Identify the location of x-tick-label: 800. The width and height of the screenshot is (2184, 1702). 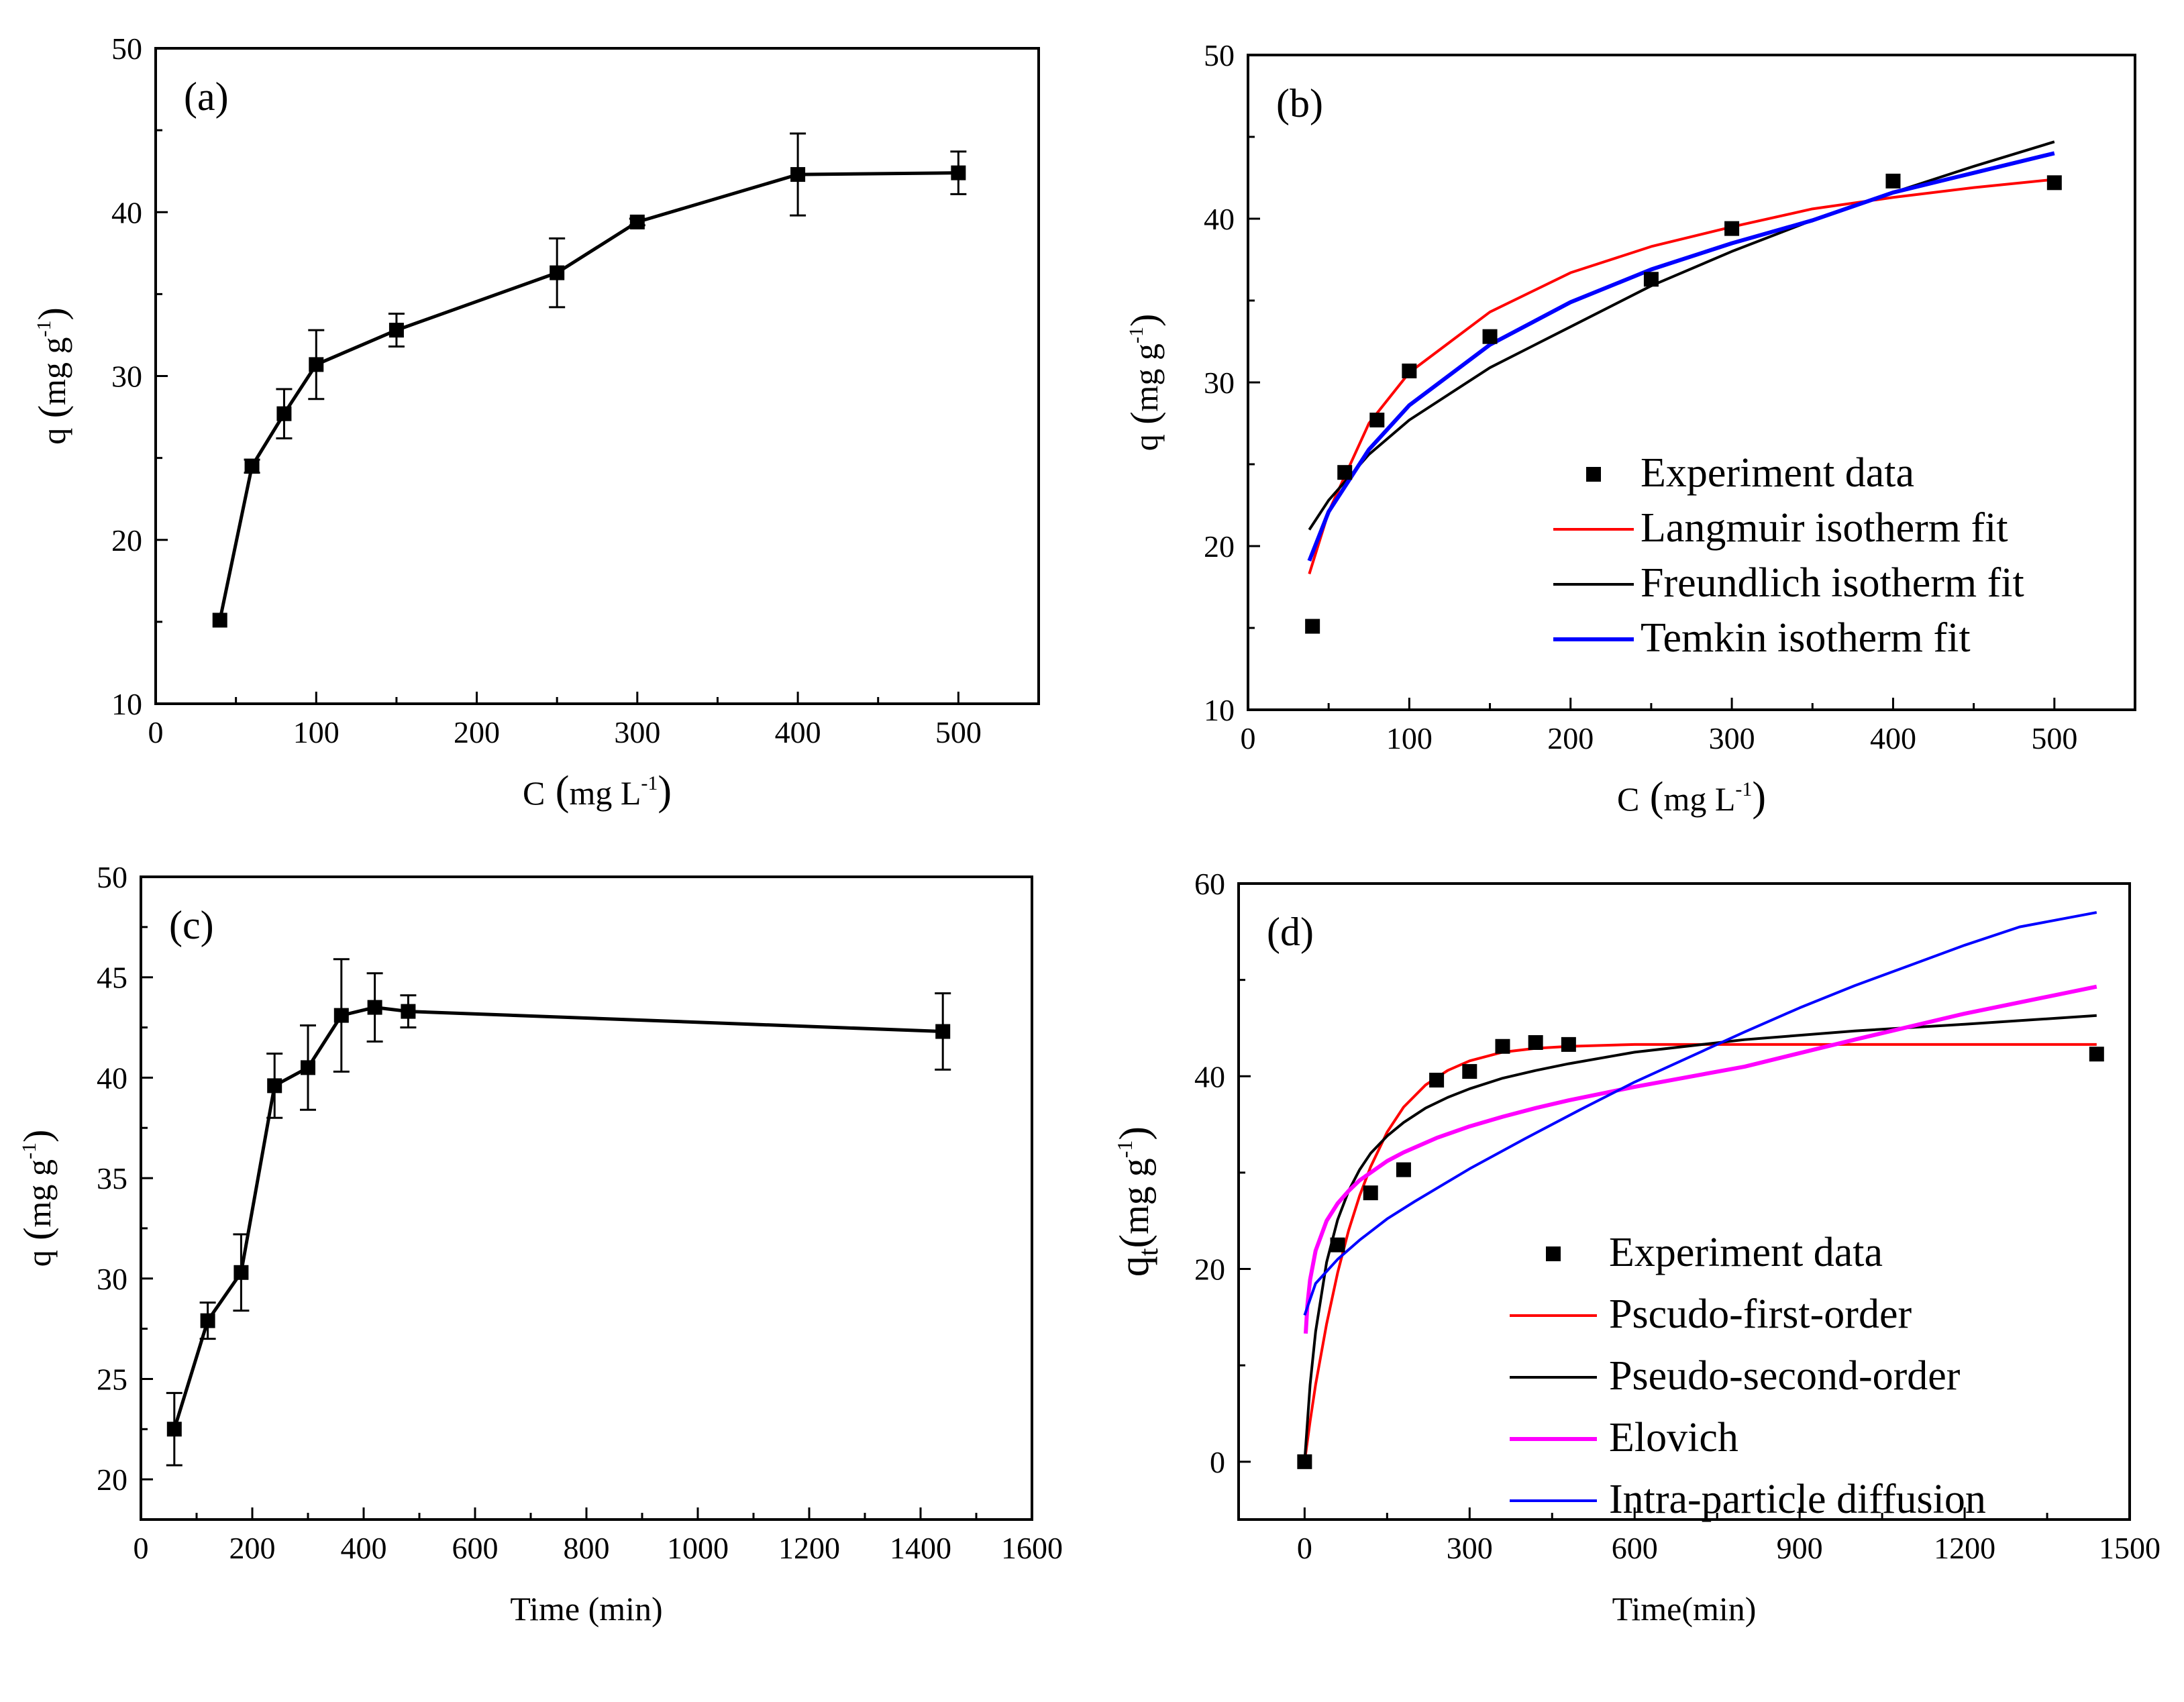
(587, 1548).